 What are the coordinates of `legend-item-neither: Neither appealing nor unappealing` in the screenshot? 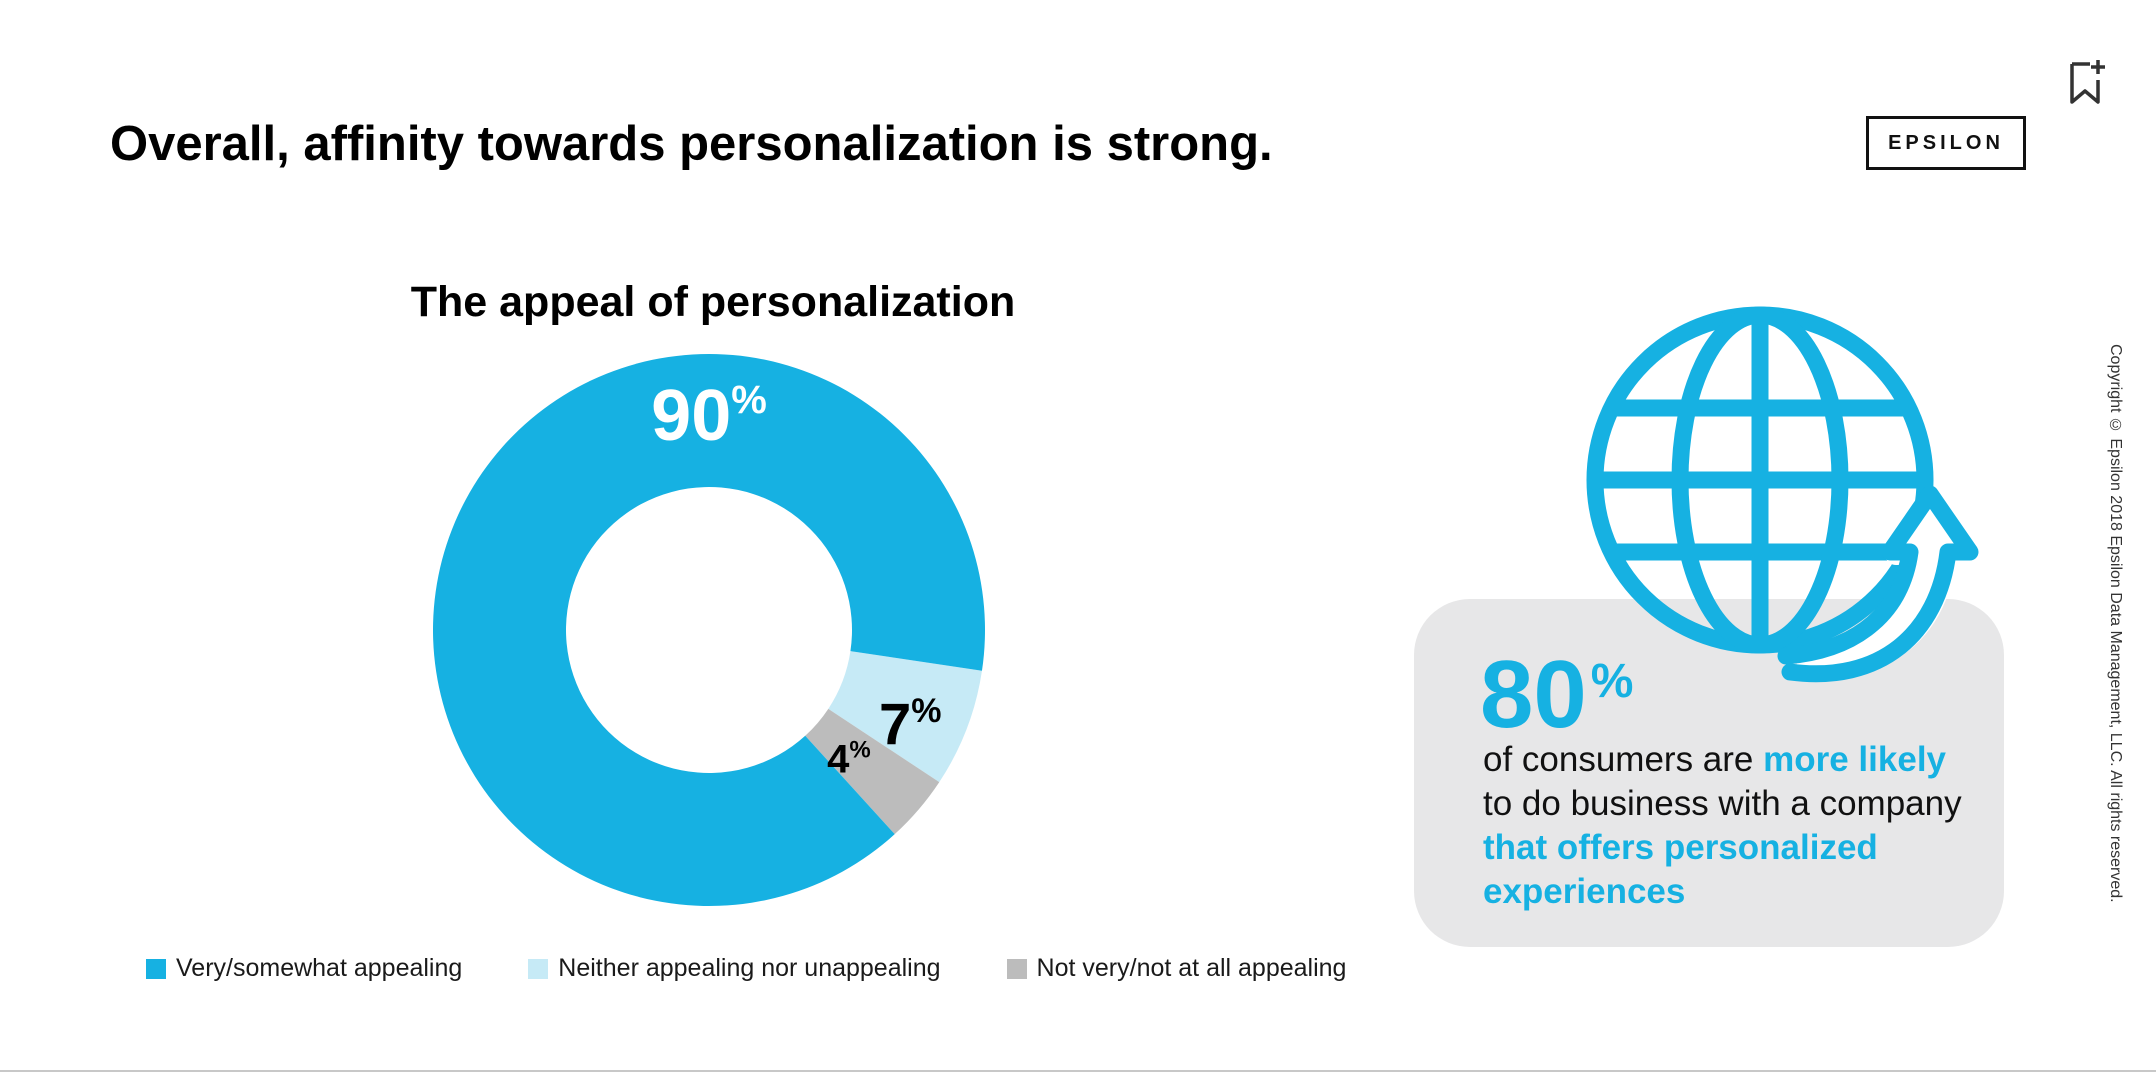 It's located at (734, 968).